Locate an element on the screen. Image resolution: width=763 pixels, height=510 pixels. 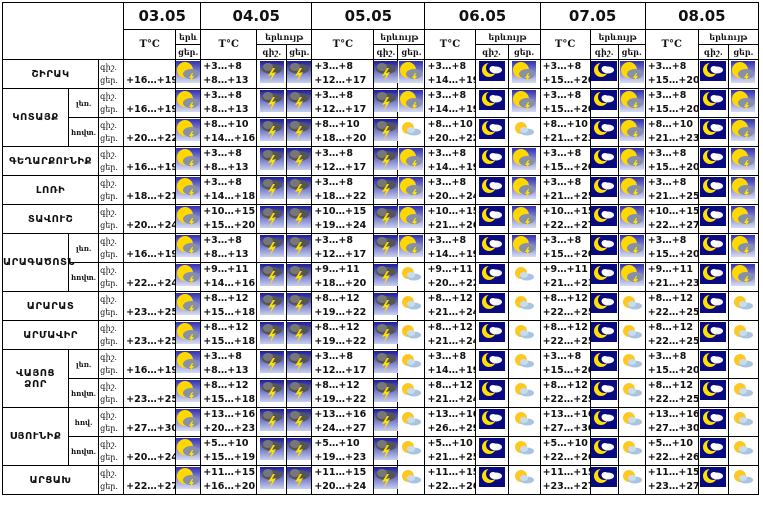
temperature-cell: +8…+12 +21…+24 is located at coordinates (450, 335).